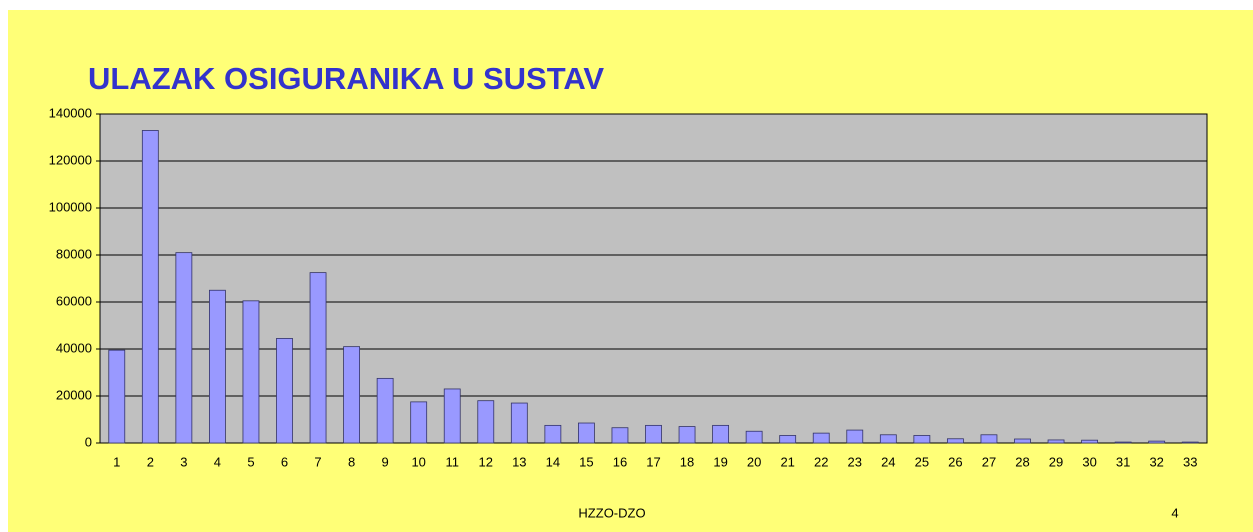 The height and width of the screenshot is (532, 1253). Describe the element at coordinates (70, 206) in the screenshot. I see `y-tick-label: 100000` at that location.